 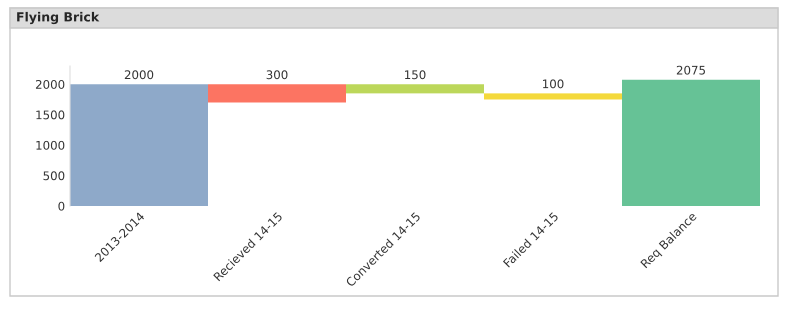 What do you see at coordinates (50, 145) in the screenshot?
I see `y-tick-label: 1000` at bounding box center [50, 145].